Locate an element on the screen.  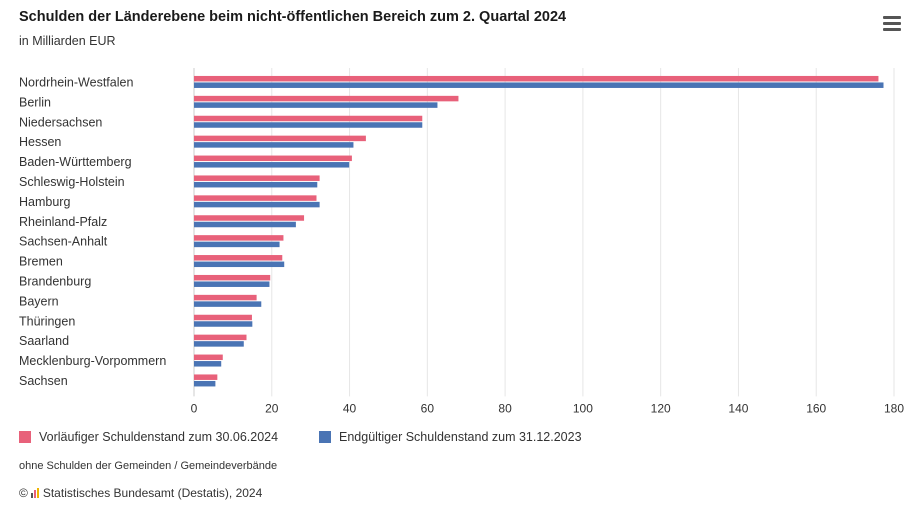
category-label: Berlin is located at coordinates (35, 102).